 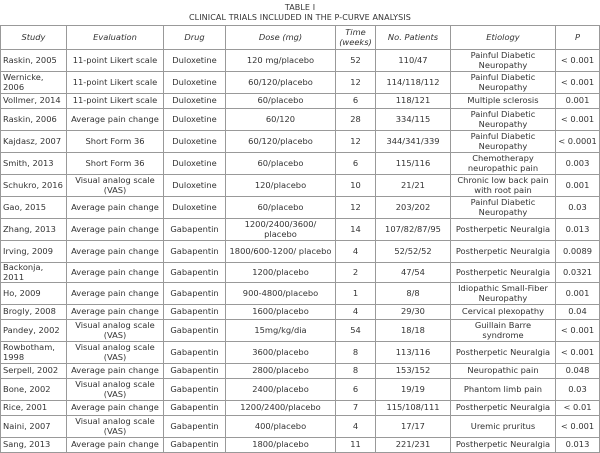 I want to click on cell-study: Rowbotham, 1998, so click(x=33, y=352).